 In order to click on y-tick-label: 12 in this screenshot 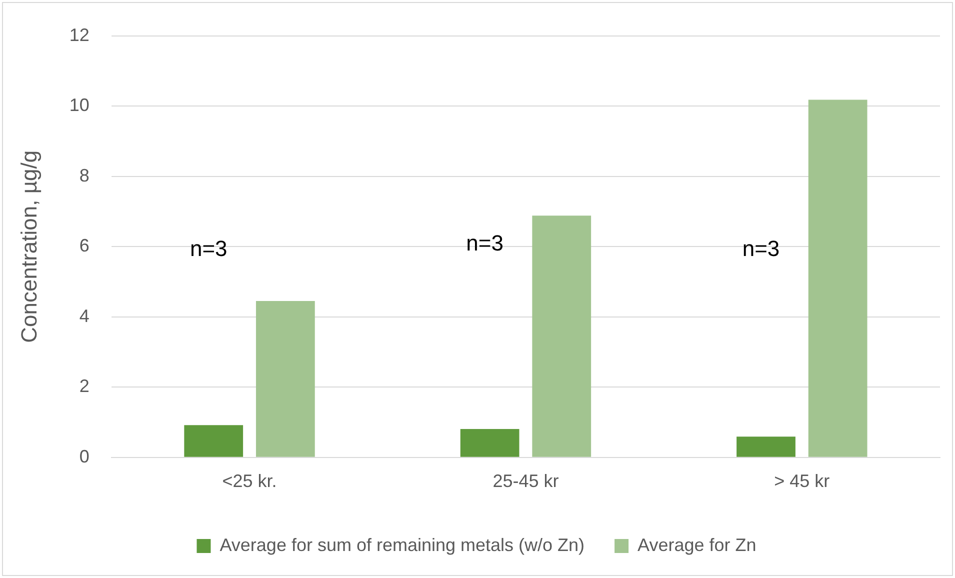, I will do `click(79, 34)`.